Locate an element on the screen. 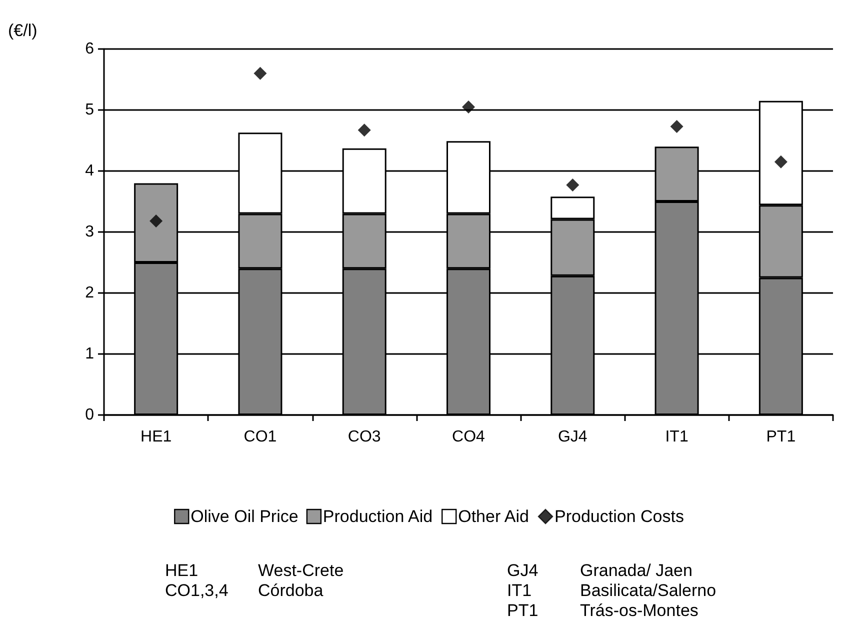 The image size is (858, 635). x-tick-label: CO3 is located at coordinates (364, 437).